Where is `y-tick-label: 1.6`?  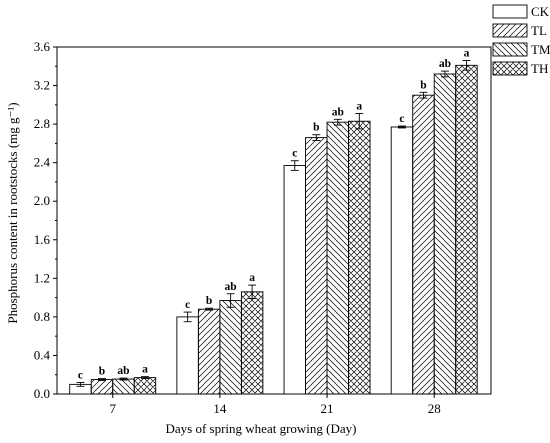 y-tick-label: 1.6 is located at coordinates (42, 239).